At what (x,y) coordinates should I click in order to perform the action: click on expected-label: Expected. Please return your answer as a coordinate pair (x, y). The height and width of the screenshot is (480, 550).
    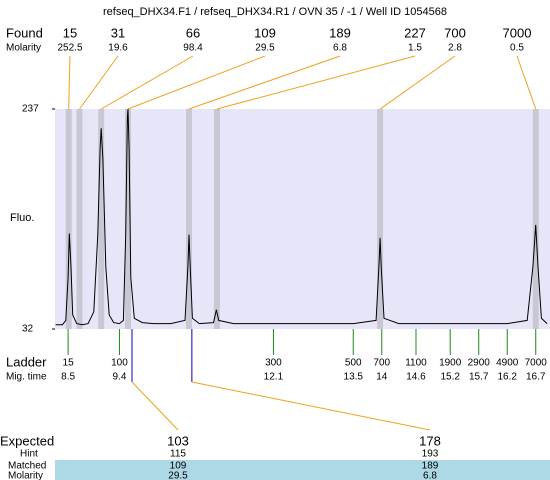
    Looking at the image, I should click on (27, 440).